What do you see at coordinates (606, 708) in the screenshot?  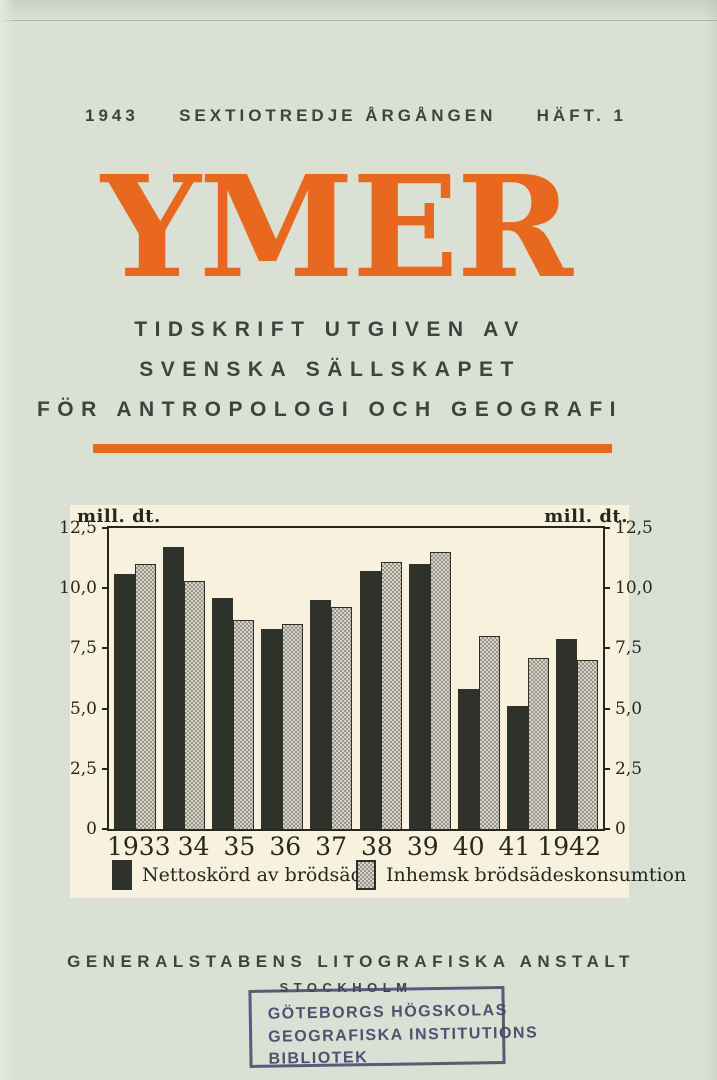 I see `y-tick-right-5,0` at bounding box center [606, 708].